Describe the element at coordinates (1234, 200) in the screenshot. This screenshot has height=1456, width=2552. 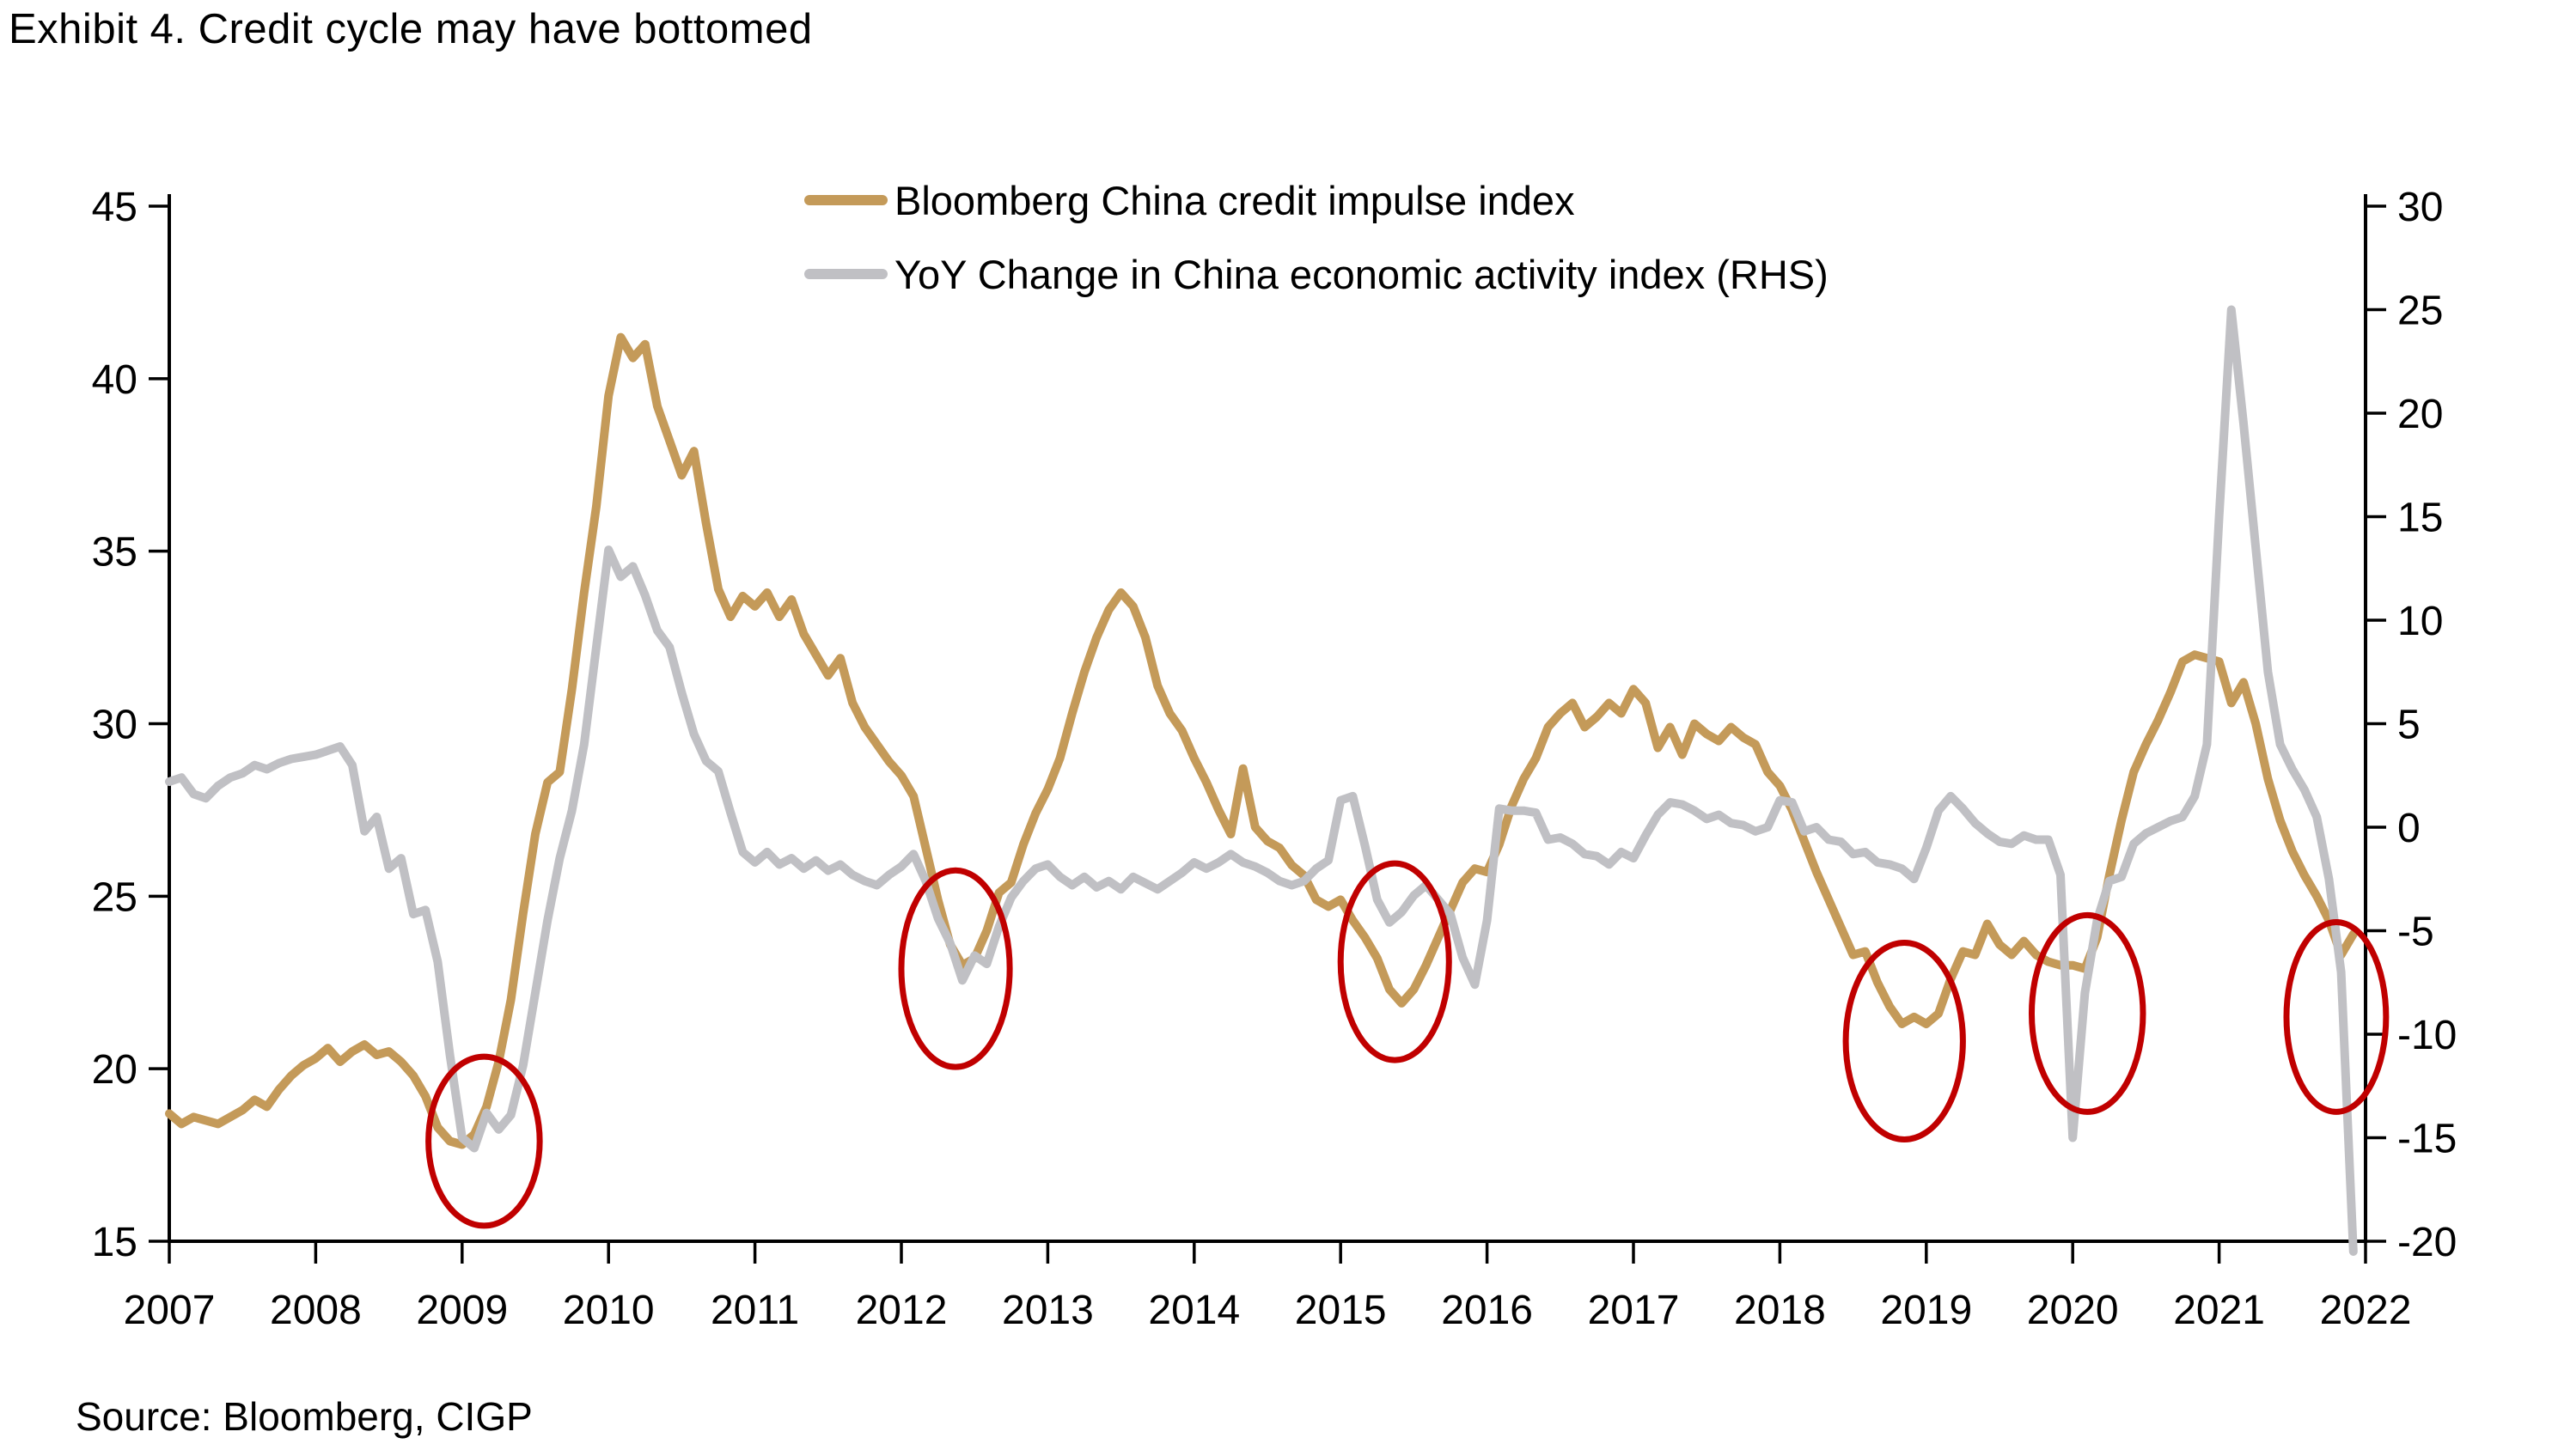
I see `legend-label-credit-impulse: Bloomberg China credit impulse index` at that location.